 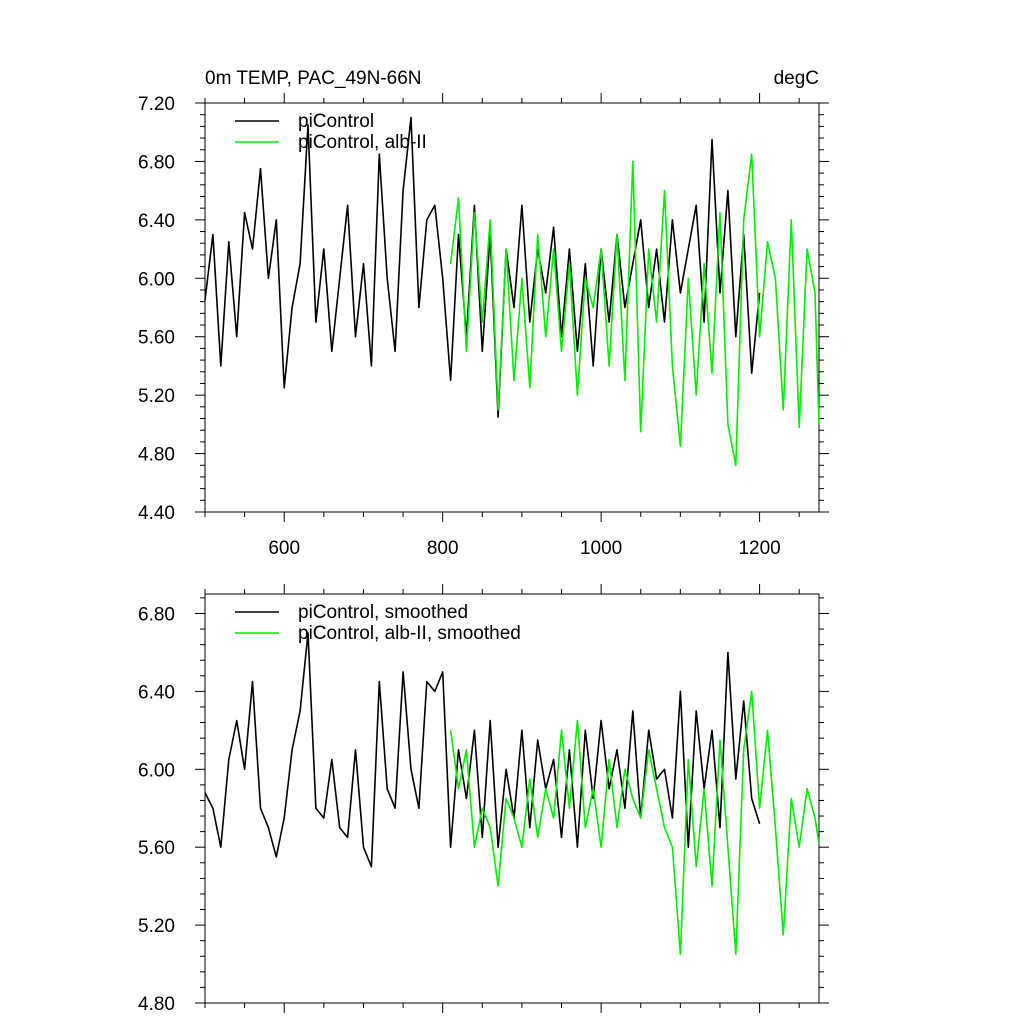 I want to click on top-y-tick-label: 4.80, so click(x=156, y=455).